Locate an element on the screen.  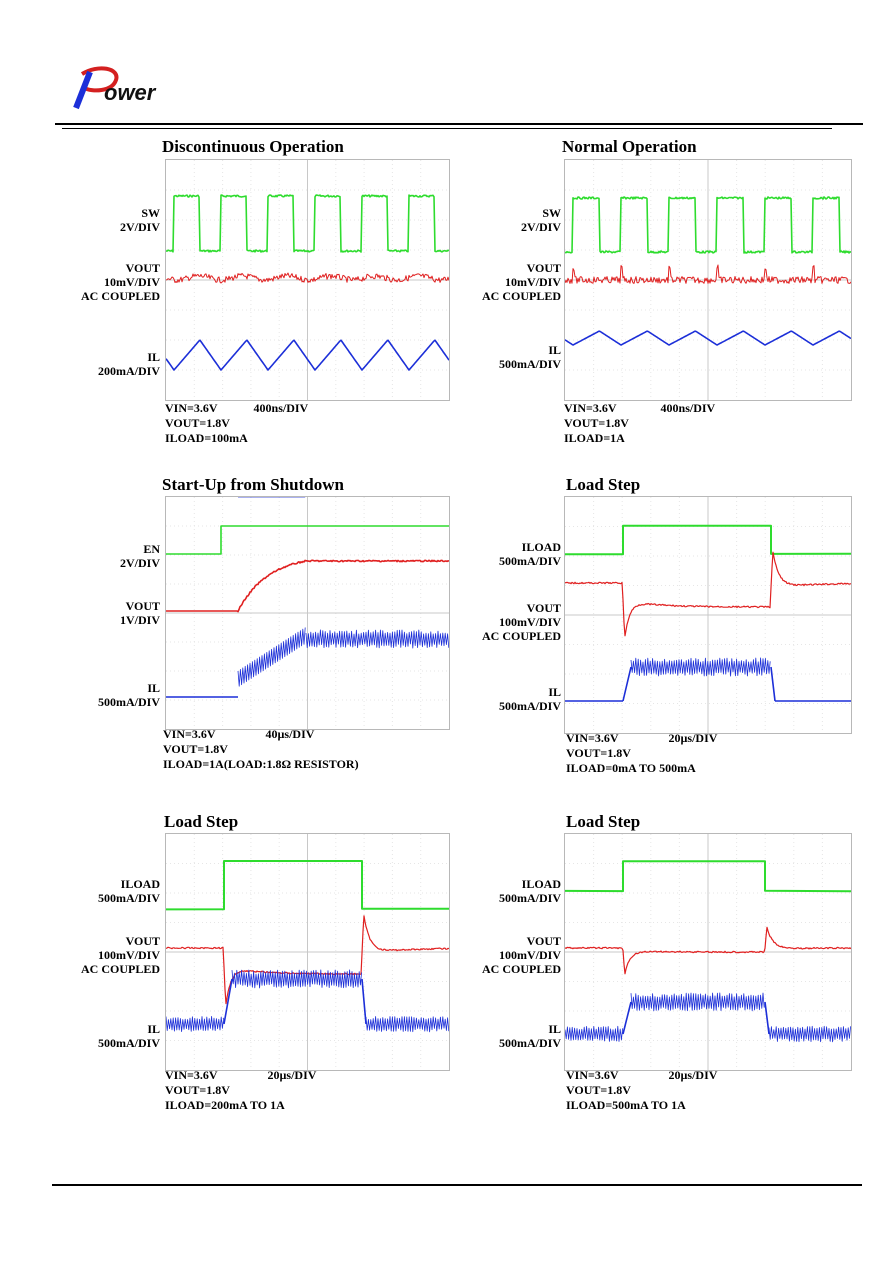
panel-title: Normal Operation is located at coordinates (629, 146).